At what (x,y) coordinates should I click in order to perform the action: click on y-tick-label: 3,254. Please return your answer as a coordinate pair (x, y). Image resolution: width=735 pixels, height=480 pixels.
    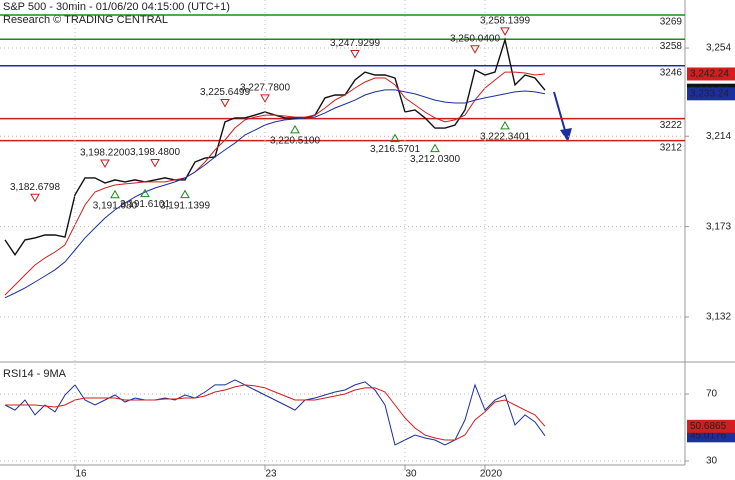
    Looking at the image, I should click on (718, 48).